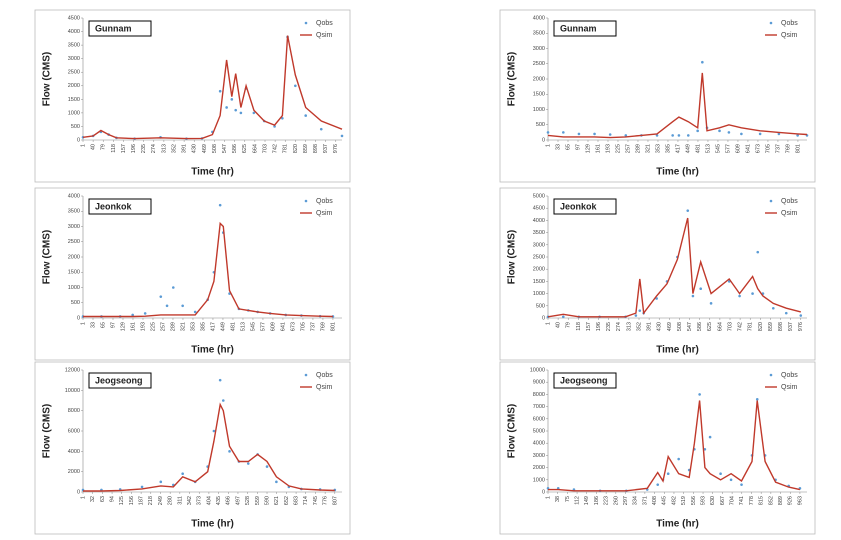 This screenshot has width=841, height=540. What do you see at coordinates (267, 500) in the screenshot?
I see `x-tick-label: 590` at bounding box center [267, 500].